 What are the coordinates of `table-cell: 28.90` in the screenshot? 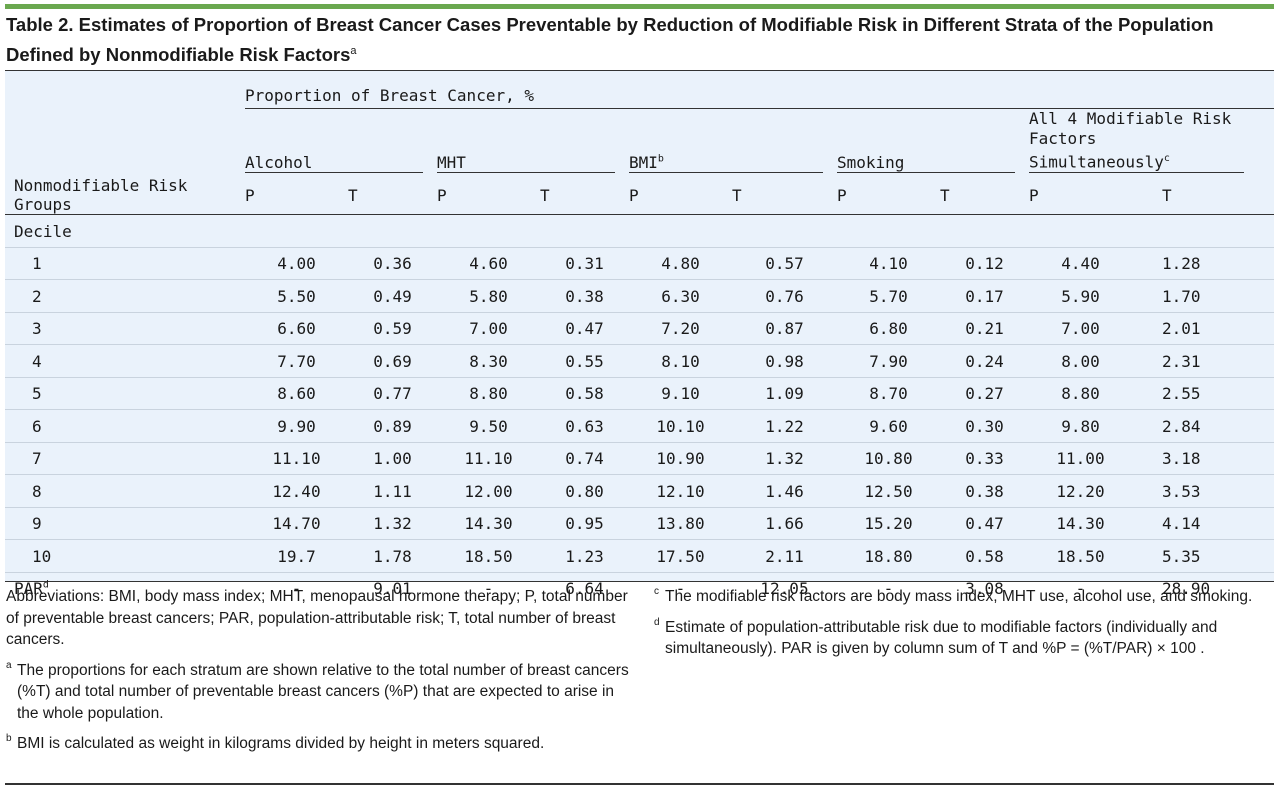 It's located at (1186, 589).